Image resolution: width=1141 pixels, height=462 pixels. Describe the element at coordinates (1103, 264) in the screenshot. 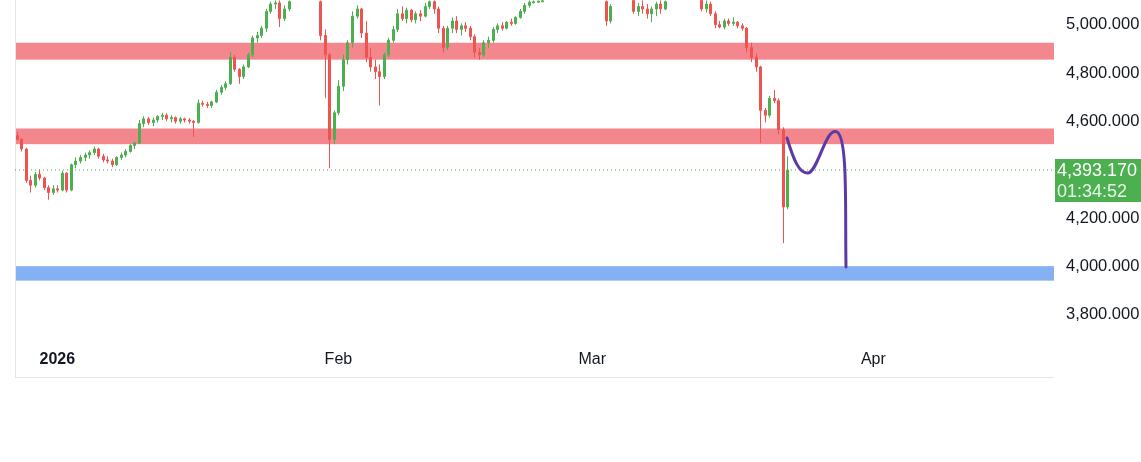

I see `y-tick-label: 4,000.000` at that location.